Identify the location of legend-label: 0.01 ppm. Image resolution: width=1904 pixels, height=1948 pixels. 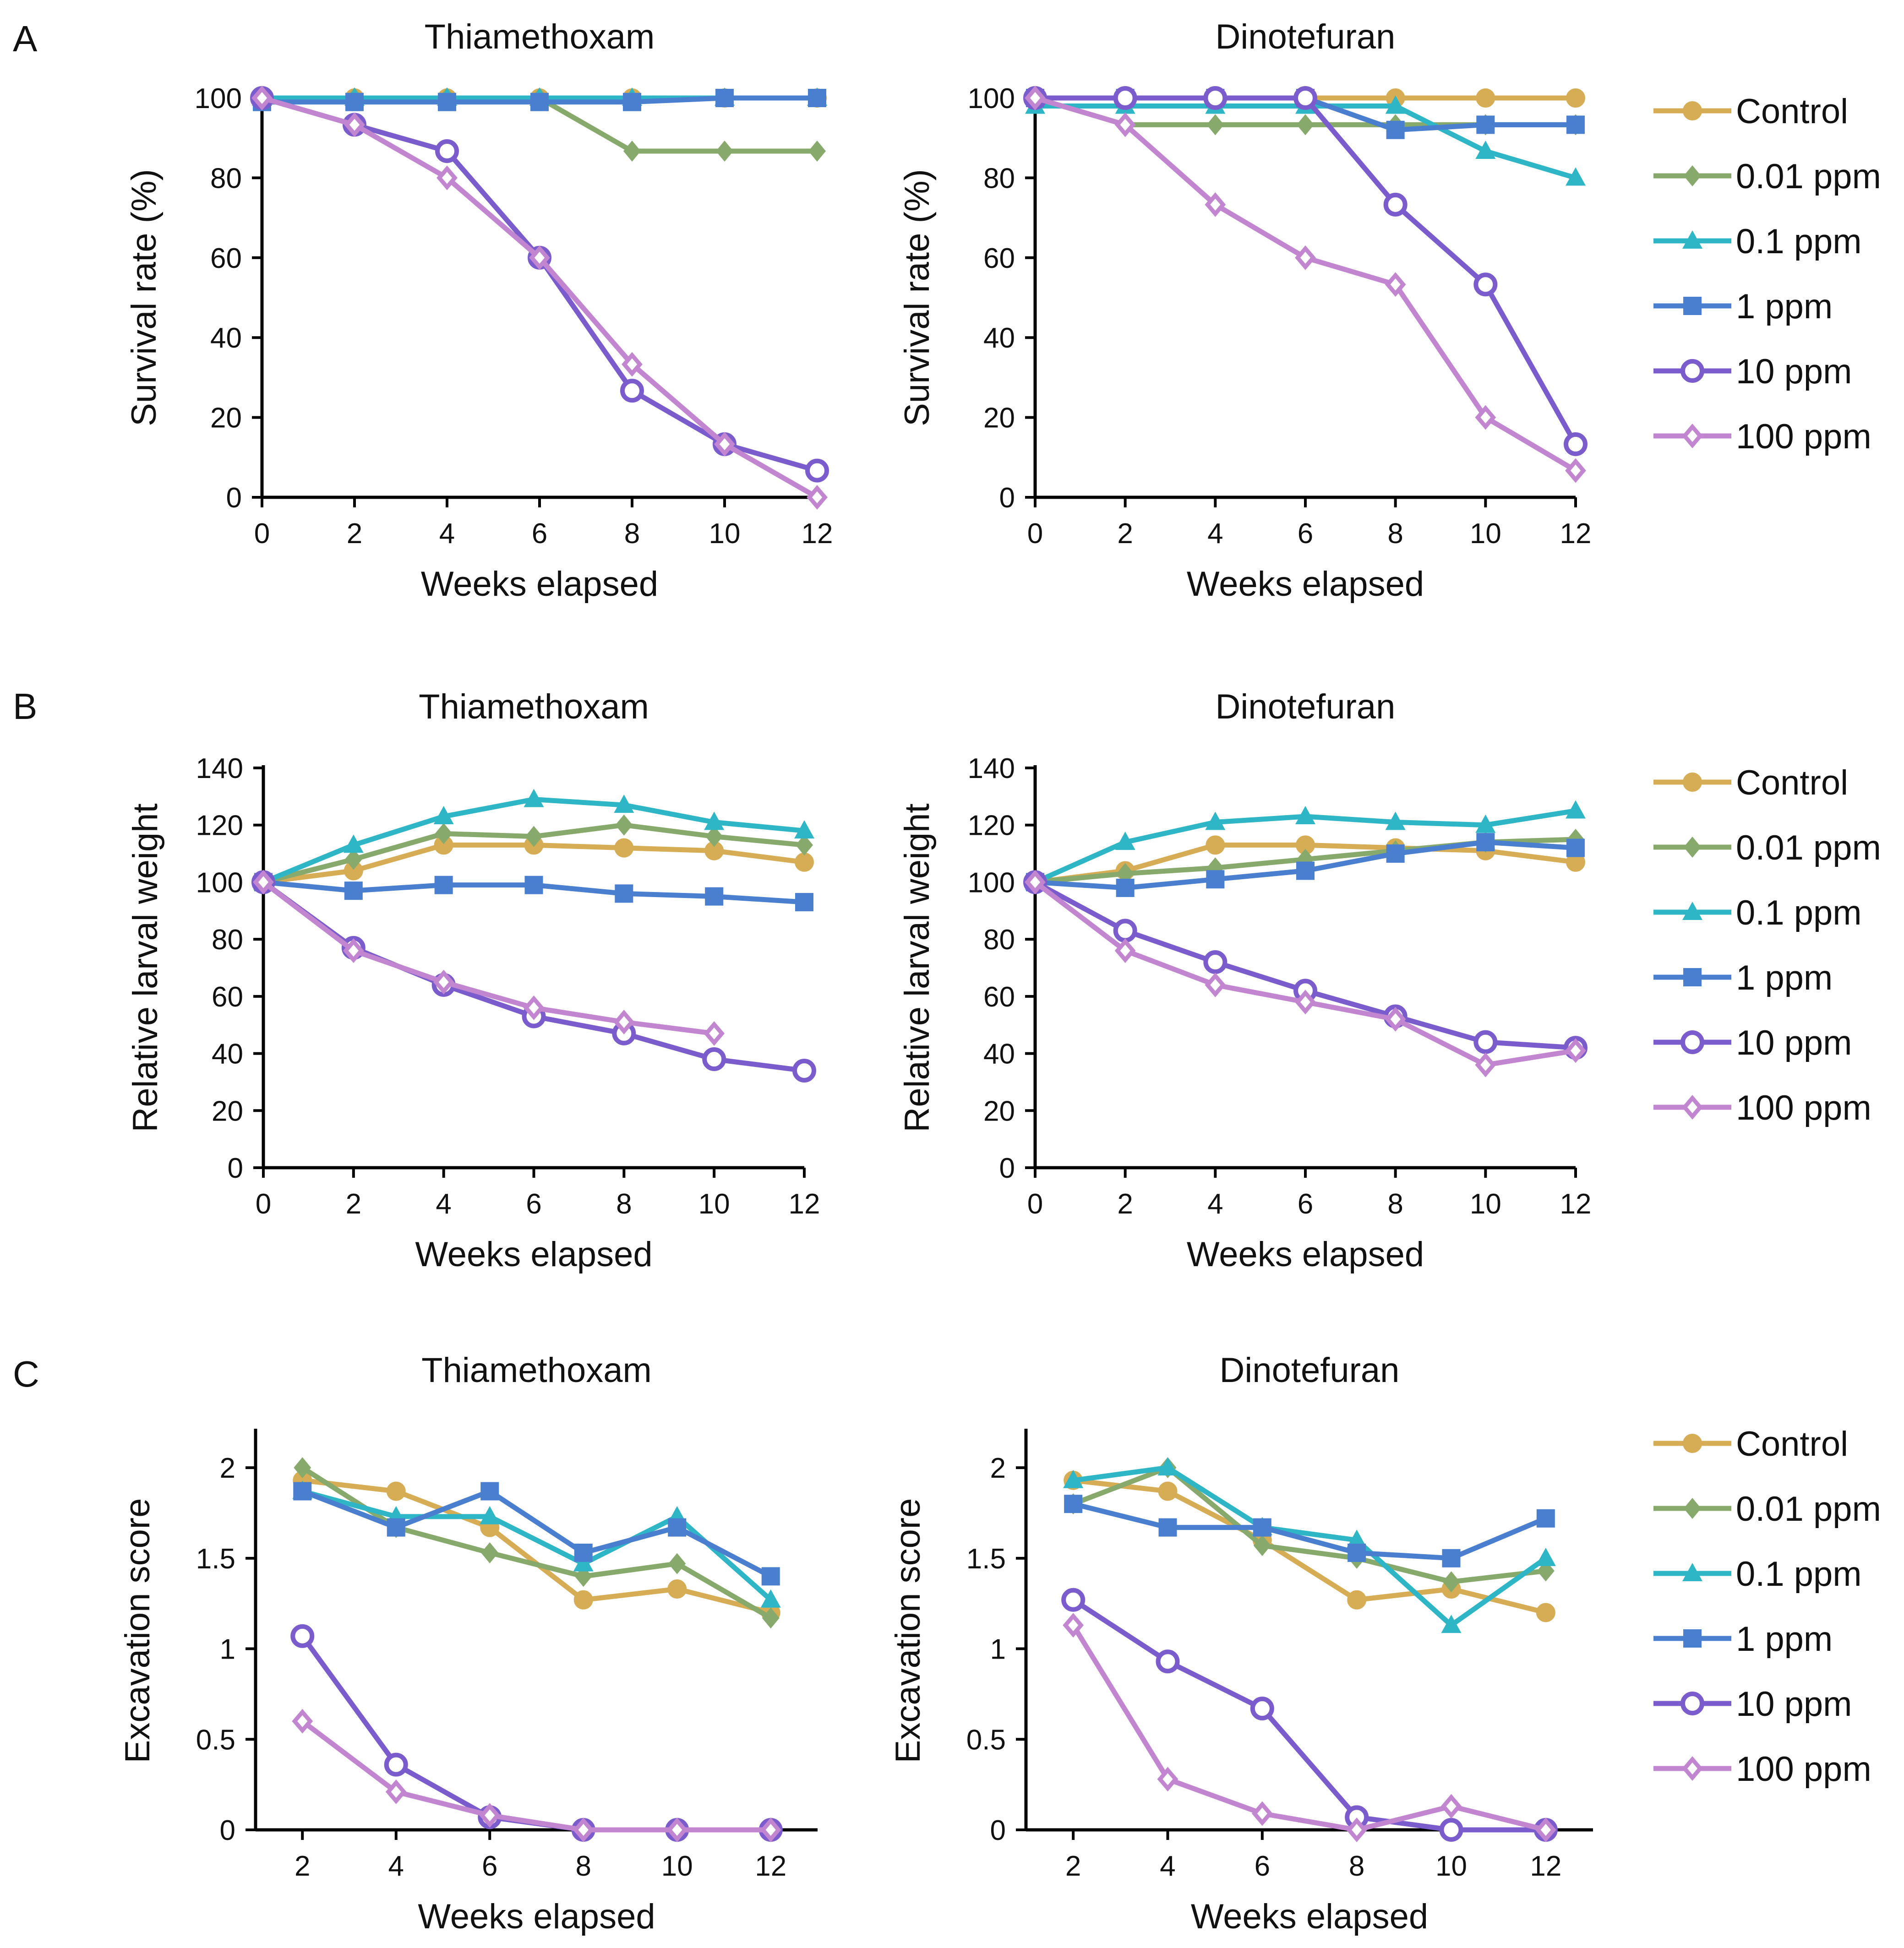
(1808, 1509).